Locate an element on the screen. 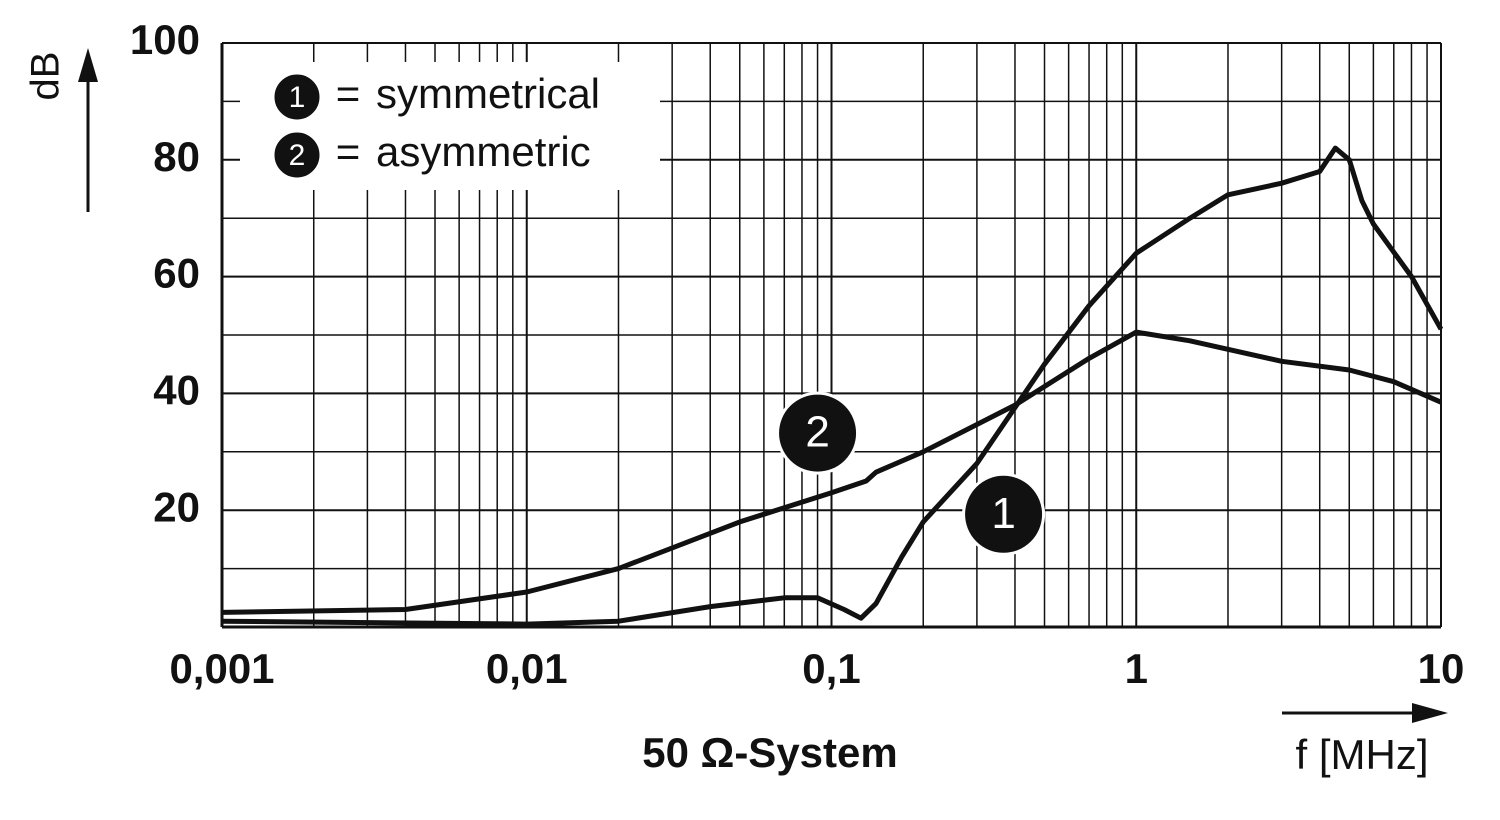 This screenshot has width=1500, height=820. y-tick-label: 40 is located at coordinates (176, 389).